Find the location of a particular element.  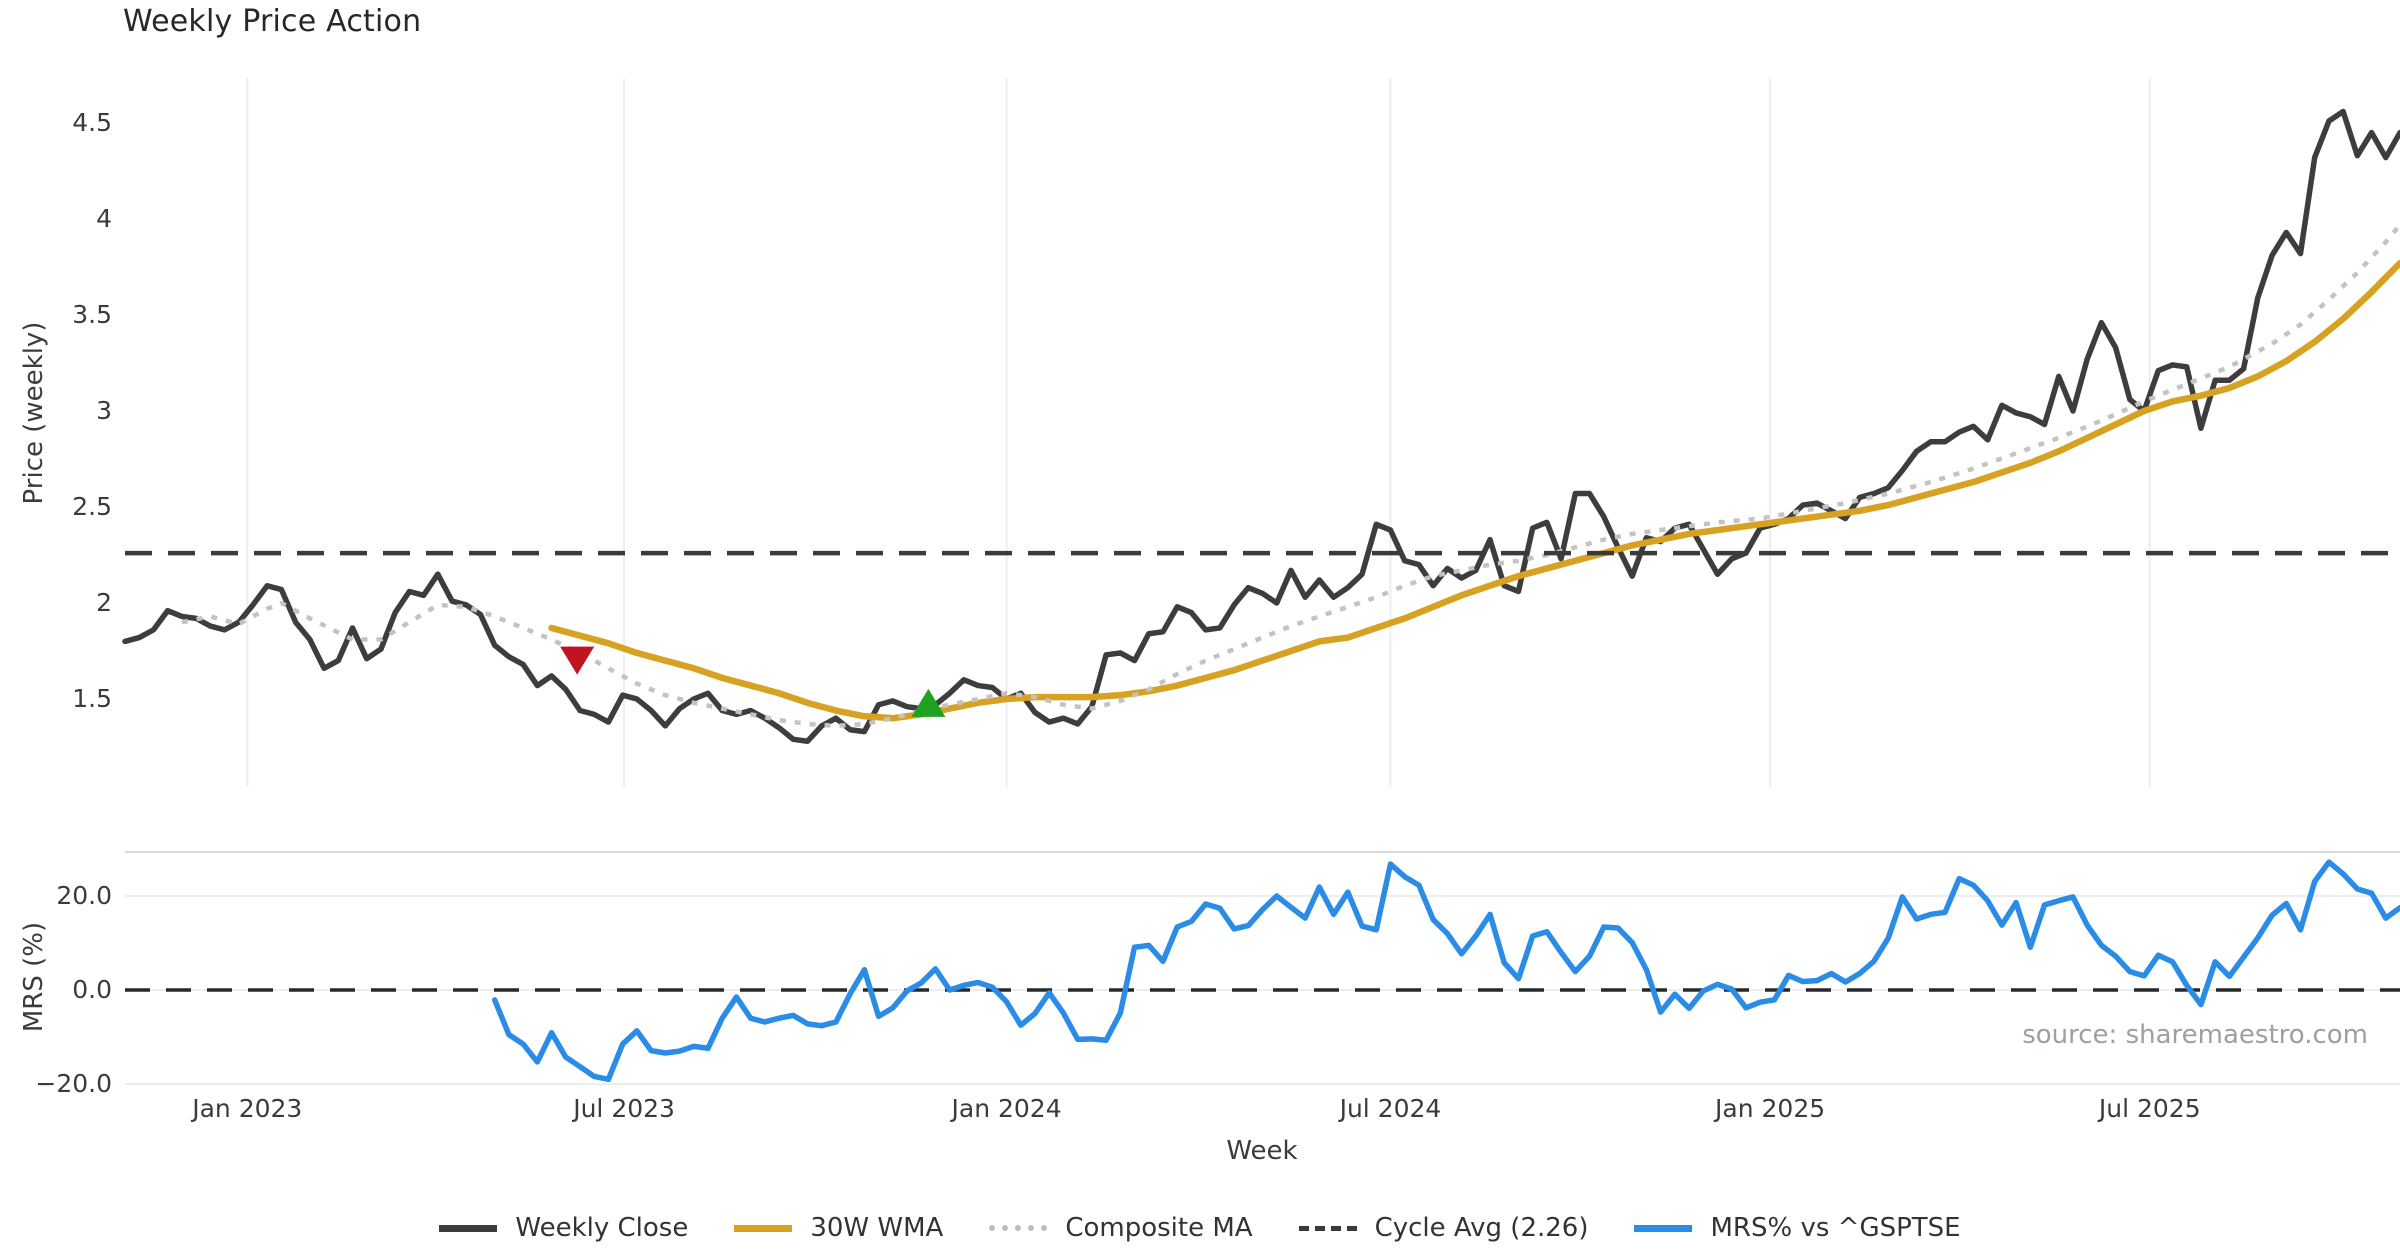

legend-swatch-mrs-vs-gsptse is located at coordinates (1663, 1228).